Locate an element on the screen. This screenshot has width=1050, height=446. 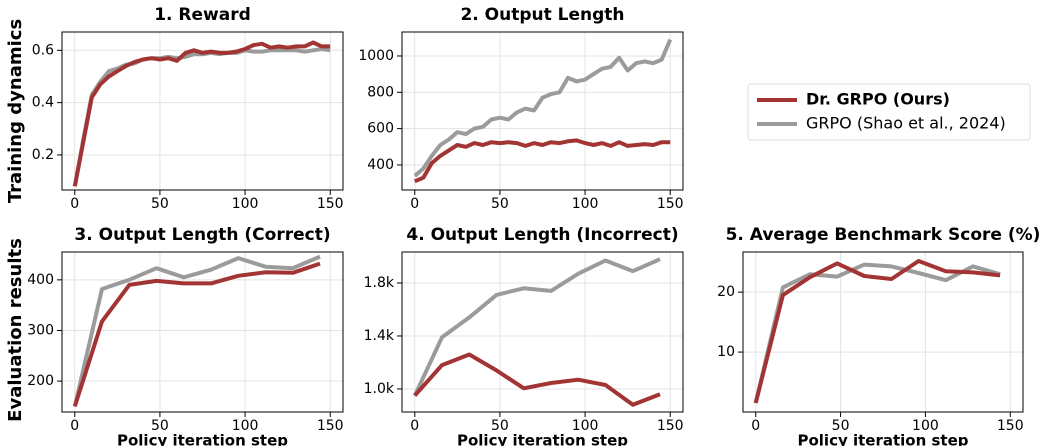
chart-title: 2. Output Length is located at coordinates (542, 15).